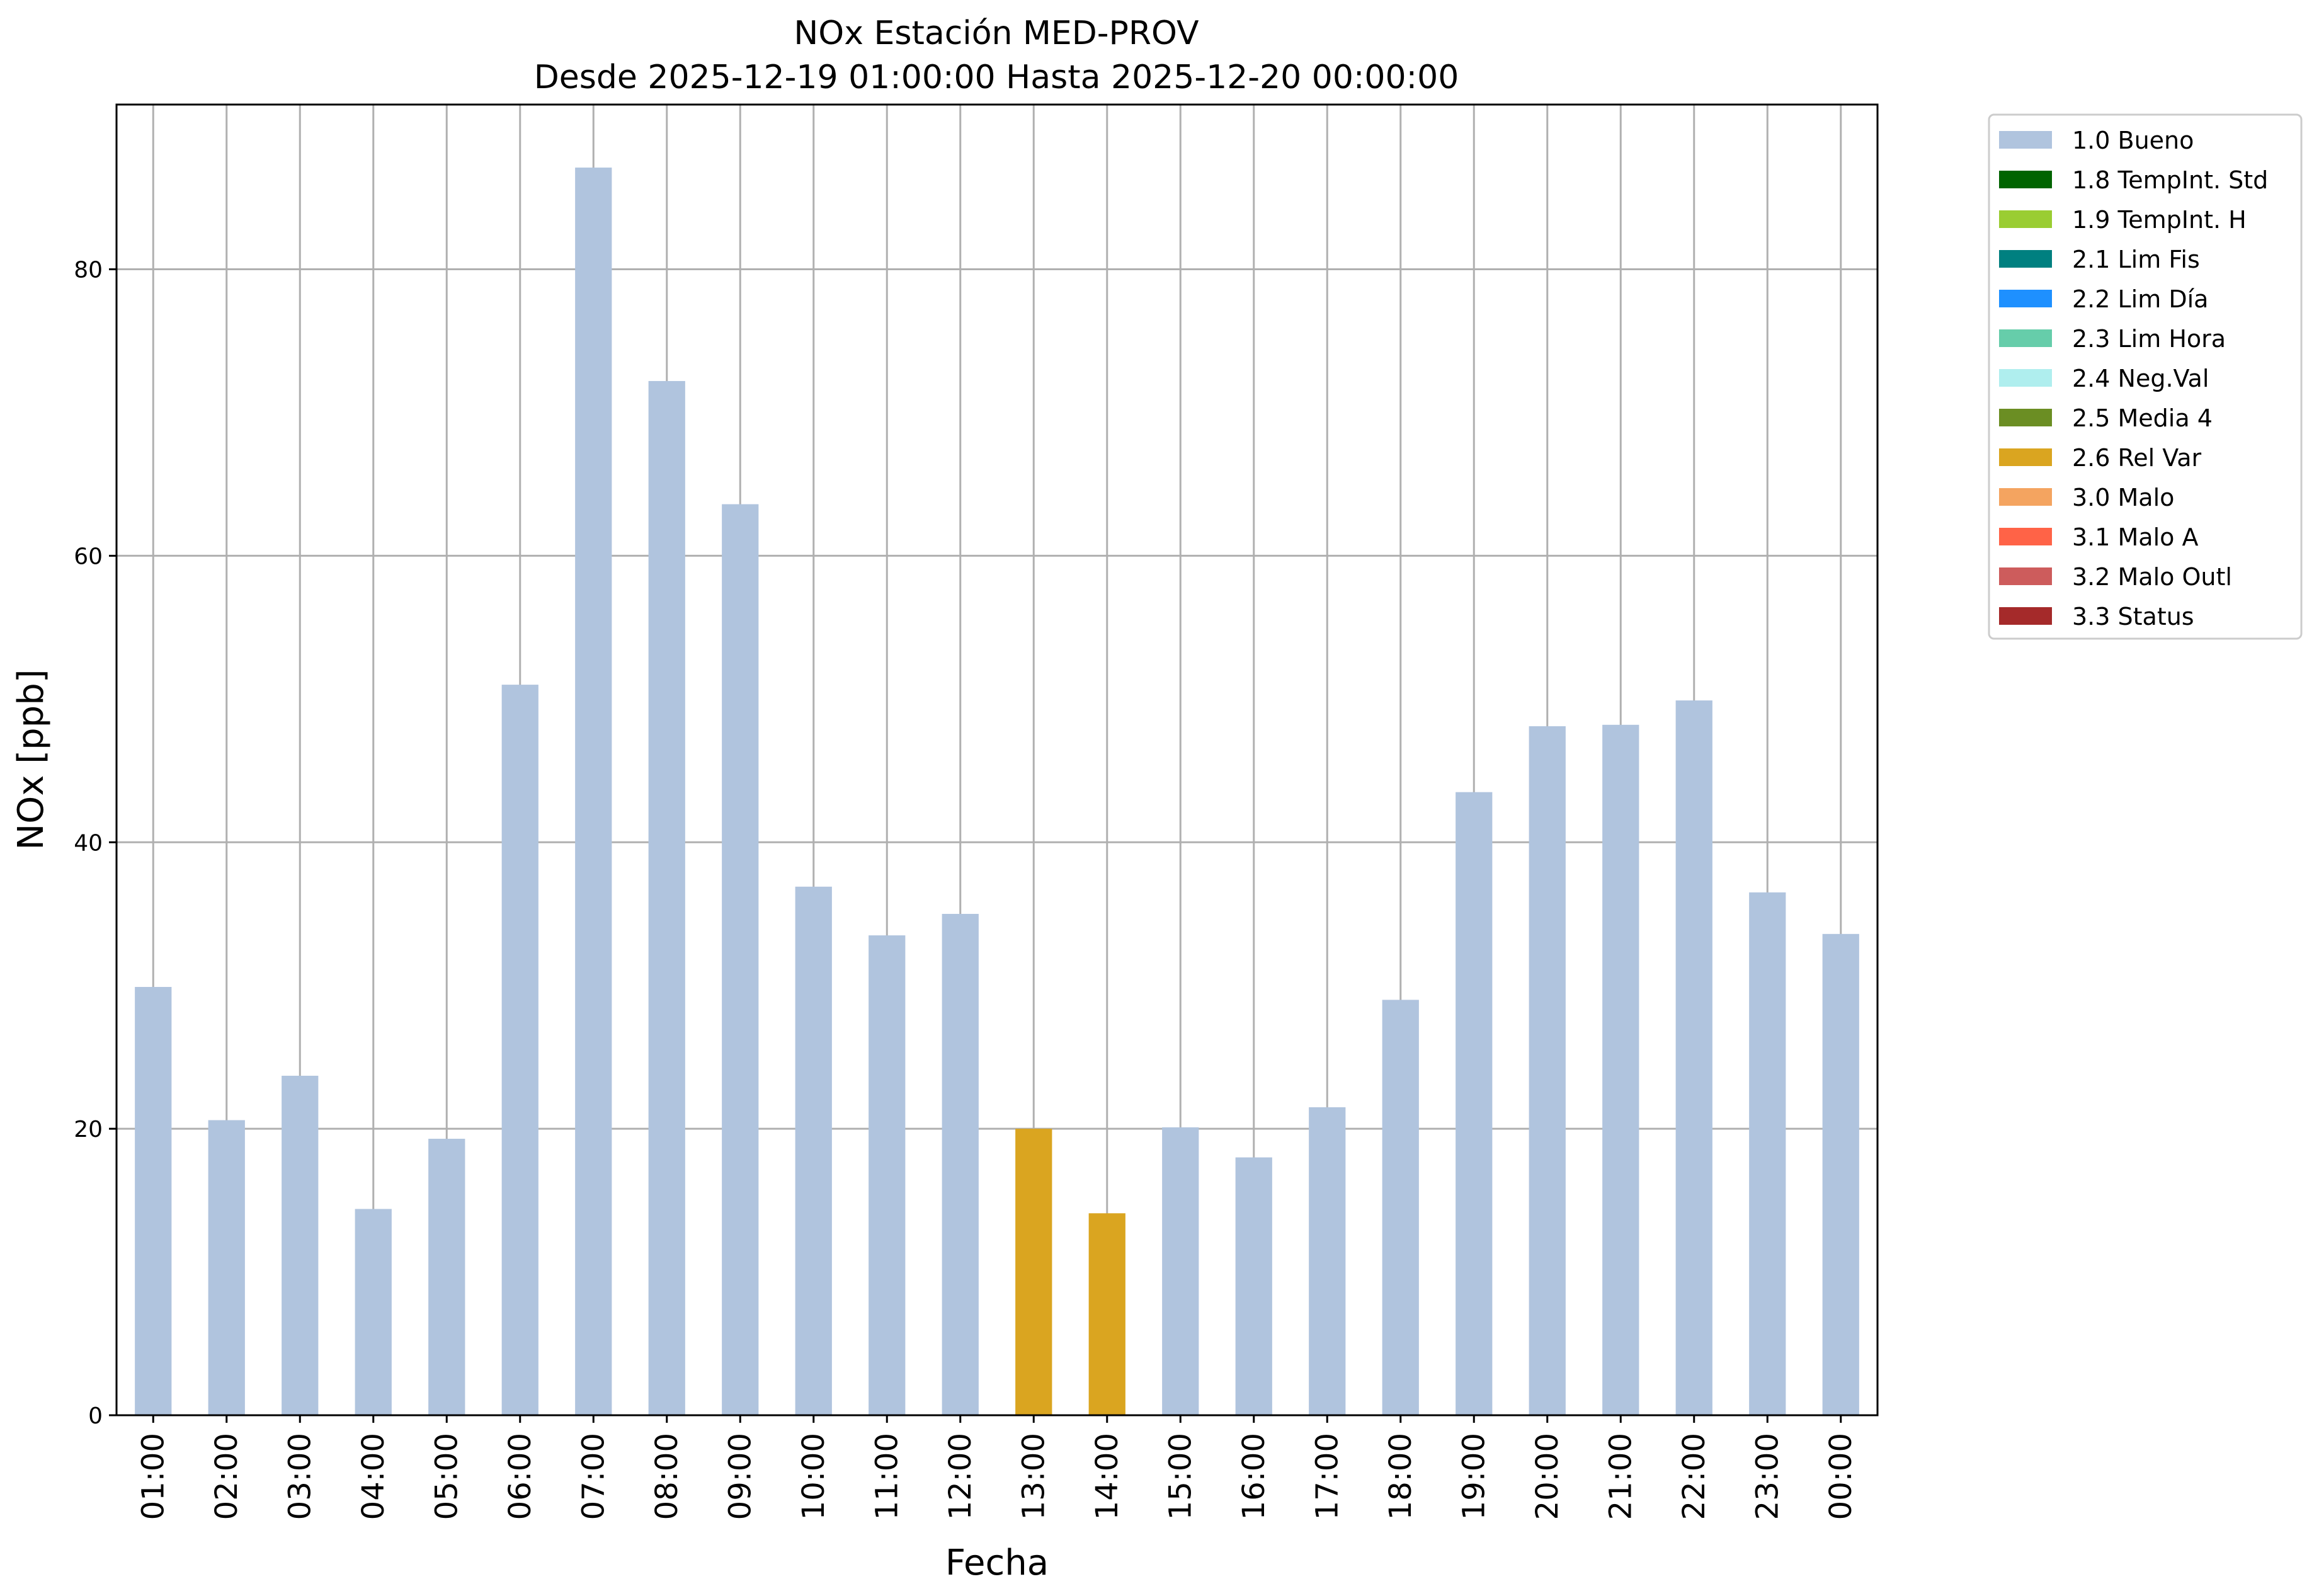 The width and height of the screenshot is (2319, 1596). What do you see at coordinates (520, 1476) in the screenshot?
I see `x-tick-label: 06:00` at bounding box center [520, 1476].